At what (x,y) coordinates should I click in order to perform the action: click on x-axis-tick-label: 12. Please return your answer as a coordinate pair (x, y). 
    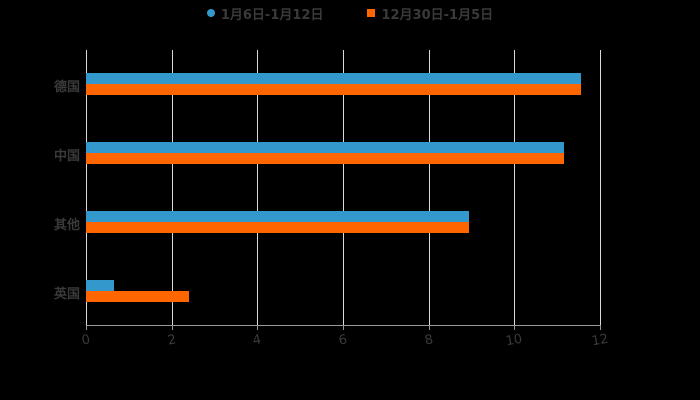
    Looking at the image, I should click on (600, 340).